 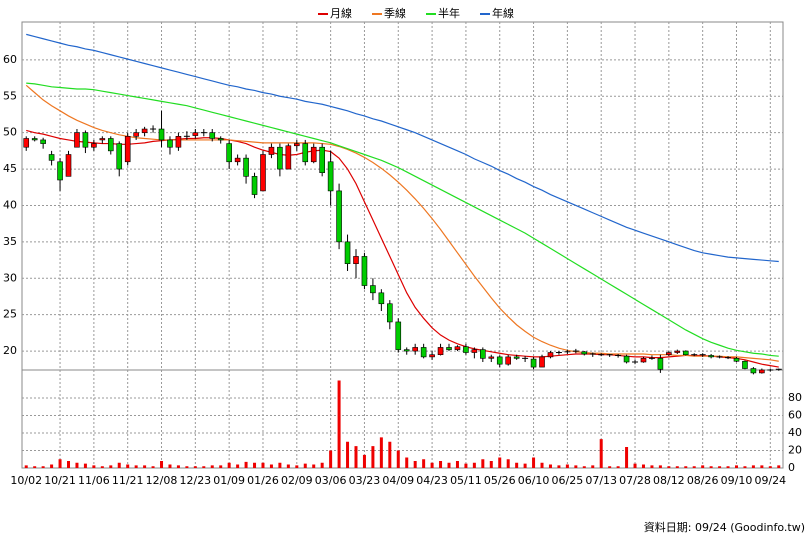 What do you see at coordinates (60, 480) in the screenshot?
I see `x-tick-label: 10/21` at bounding box center [60, 480].